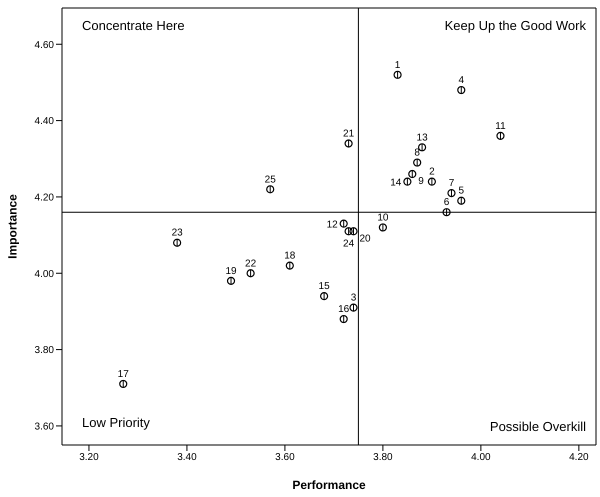 The image size is (600, 497). What do you see at coordinates (44, 426) in the screenshot?
I see `y-tick-label: 3.60` at bounding box center [44, 426].